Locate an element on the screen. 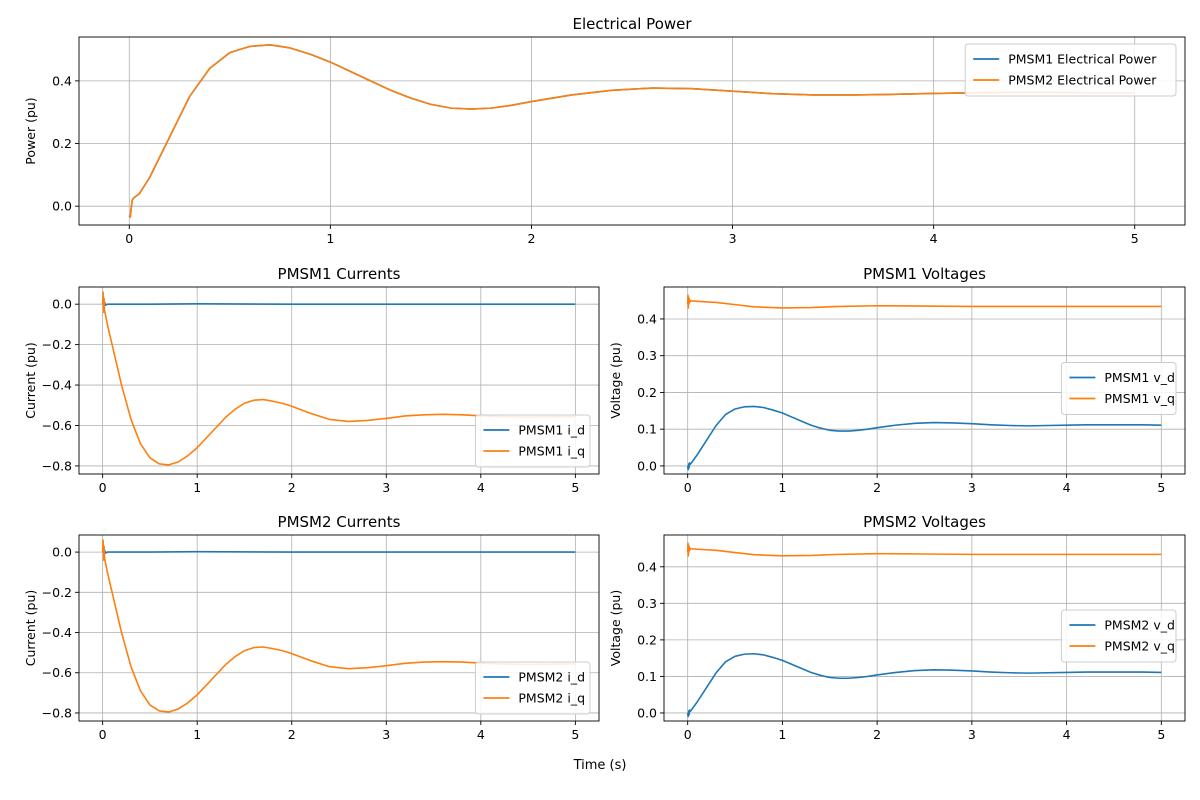 The image size is (1200, 800). legend-entry: PMSM1 v_d is located at coordinates (1139, 377).